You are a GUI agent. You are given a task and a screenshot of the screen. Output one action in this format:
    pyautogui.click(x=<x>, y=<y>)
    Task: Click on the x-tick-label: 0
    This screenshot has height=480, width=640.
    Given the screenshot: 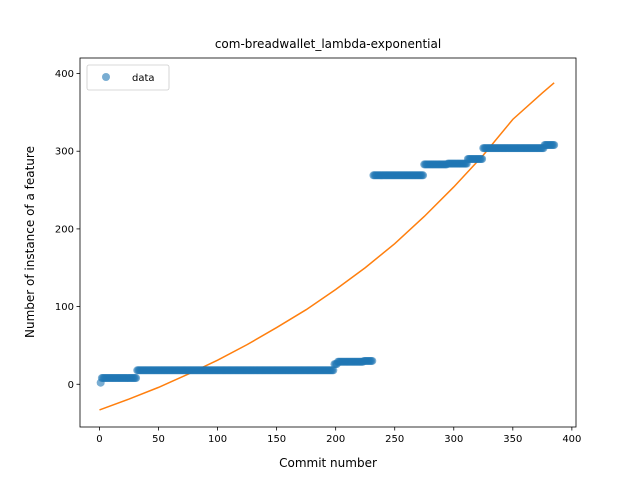 What is the action you would take?
    pyautogui.click(x=99, y=439)
    